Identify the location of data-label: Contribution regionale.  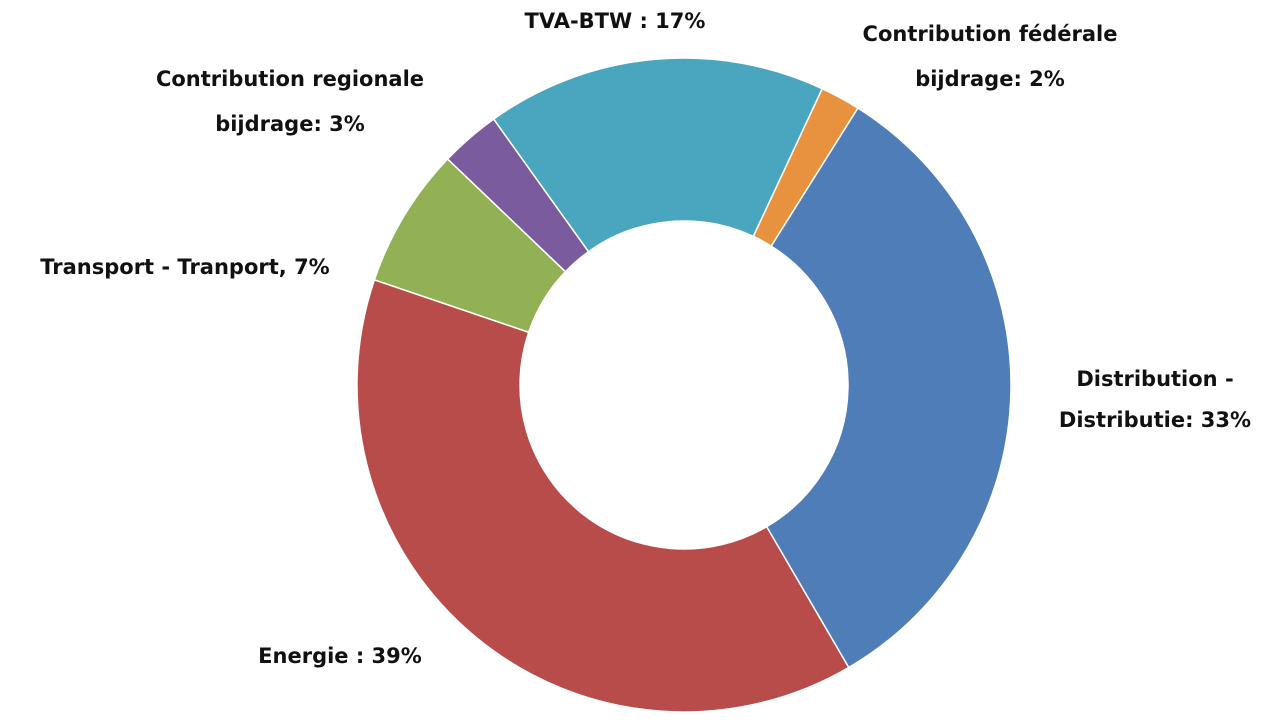
(290, 79).